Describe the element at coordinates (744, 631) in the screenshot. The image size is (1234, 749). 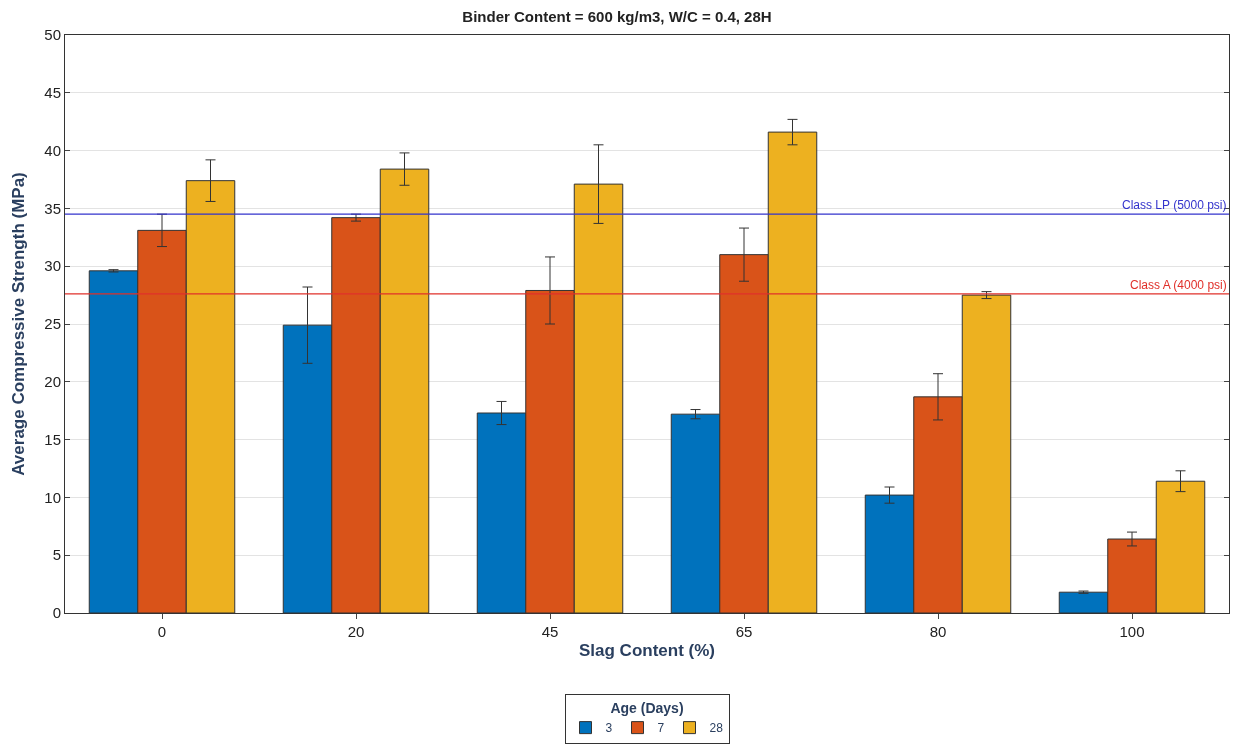
I see `x-tick-label: 65` at that location.